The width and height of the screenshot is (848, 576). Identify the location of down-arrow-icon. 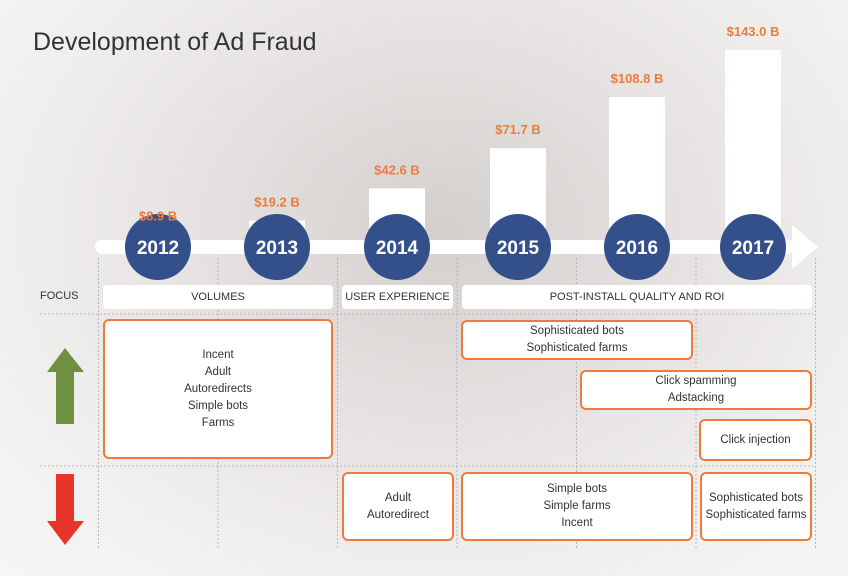
(65, 509).